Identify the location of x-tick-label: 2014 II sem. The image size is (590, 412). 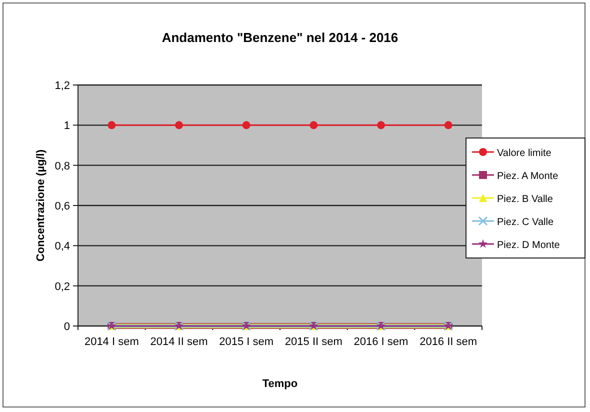
(179, 342).